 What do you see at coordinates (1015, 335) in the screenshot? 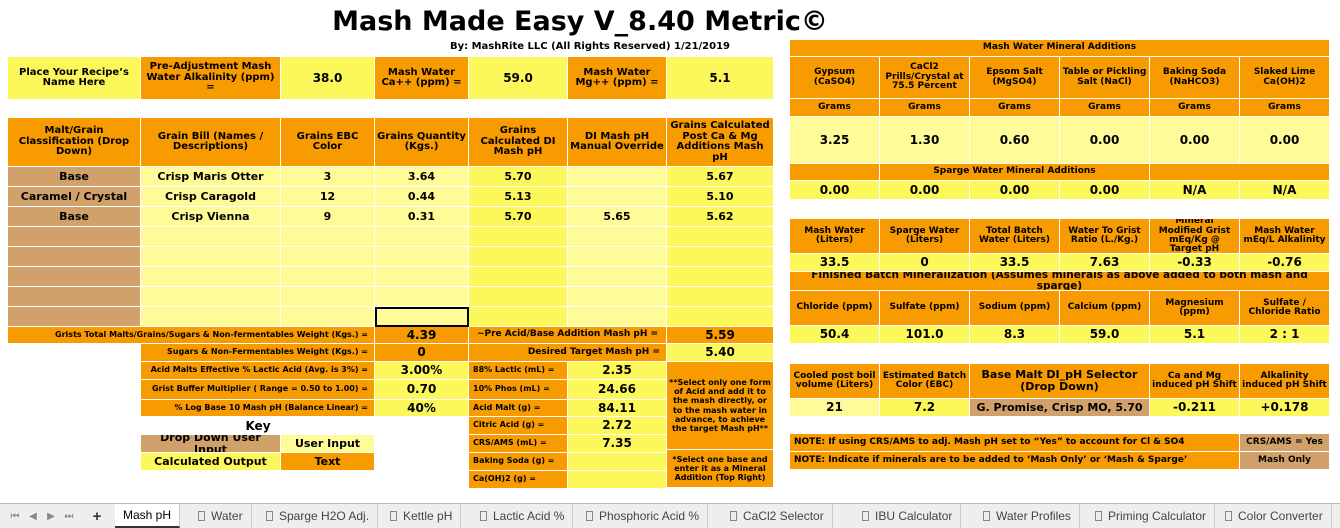
I see `finished-value: 8.3` at bounding box center [1015, 335].